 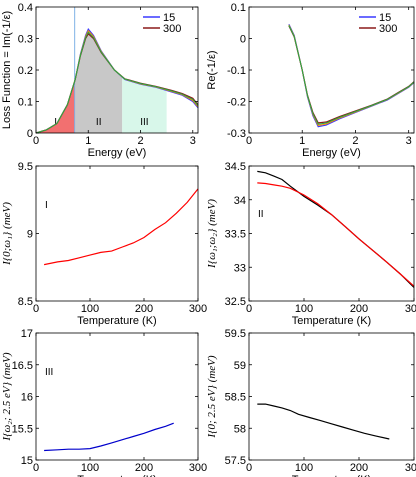 What do you see at coordinates (99, 81) in the screenshot?
I see `region-II` at bounding box center [99, 81].